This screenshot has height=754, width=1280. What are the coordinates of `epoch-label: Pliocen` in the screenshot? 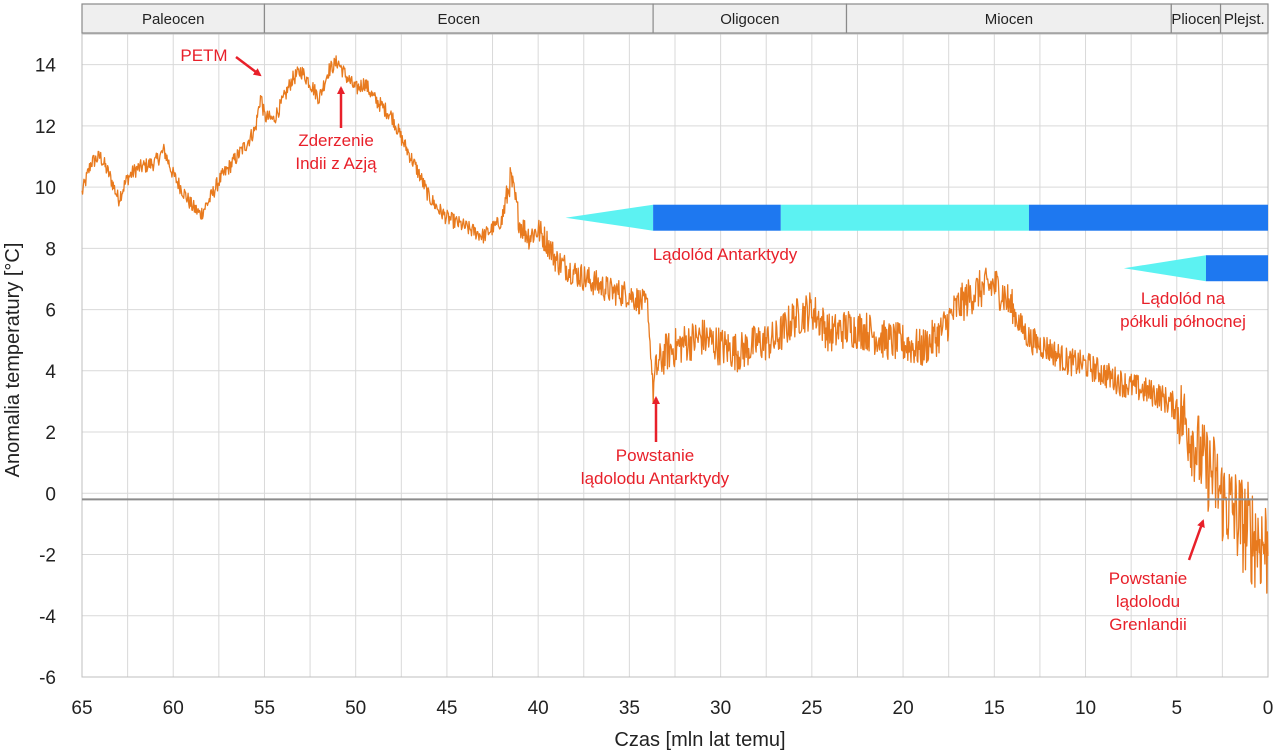 It's located at (1195, 19).